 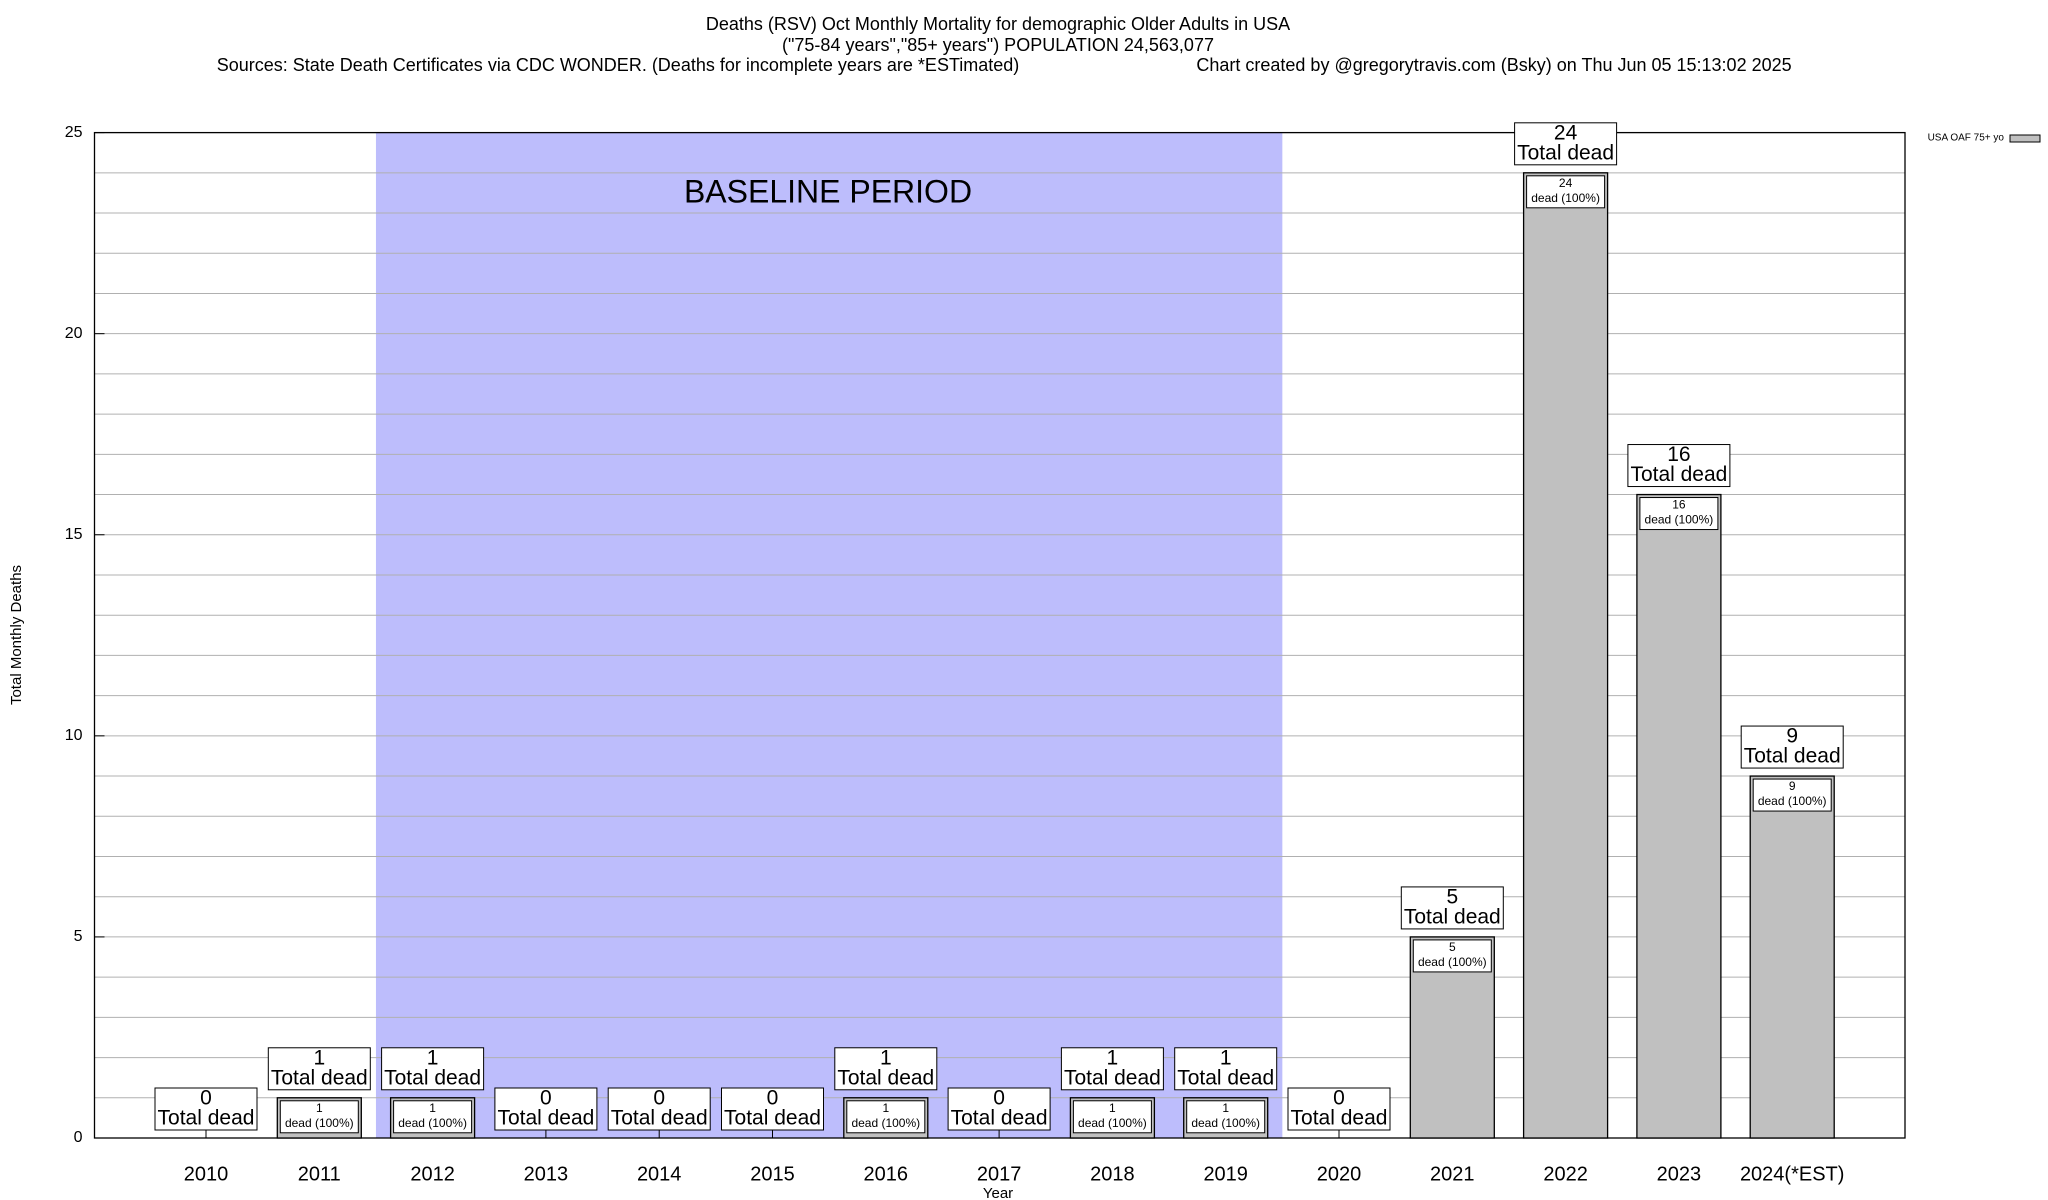 I want to click on y-tick-label: 25, so click(x=74, y=132).